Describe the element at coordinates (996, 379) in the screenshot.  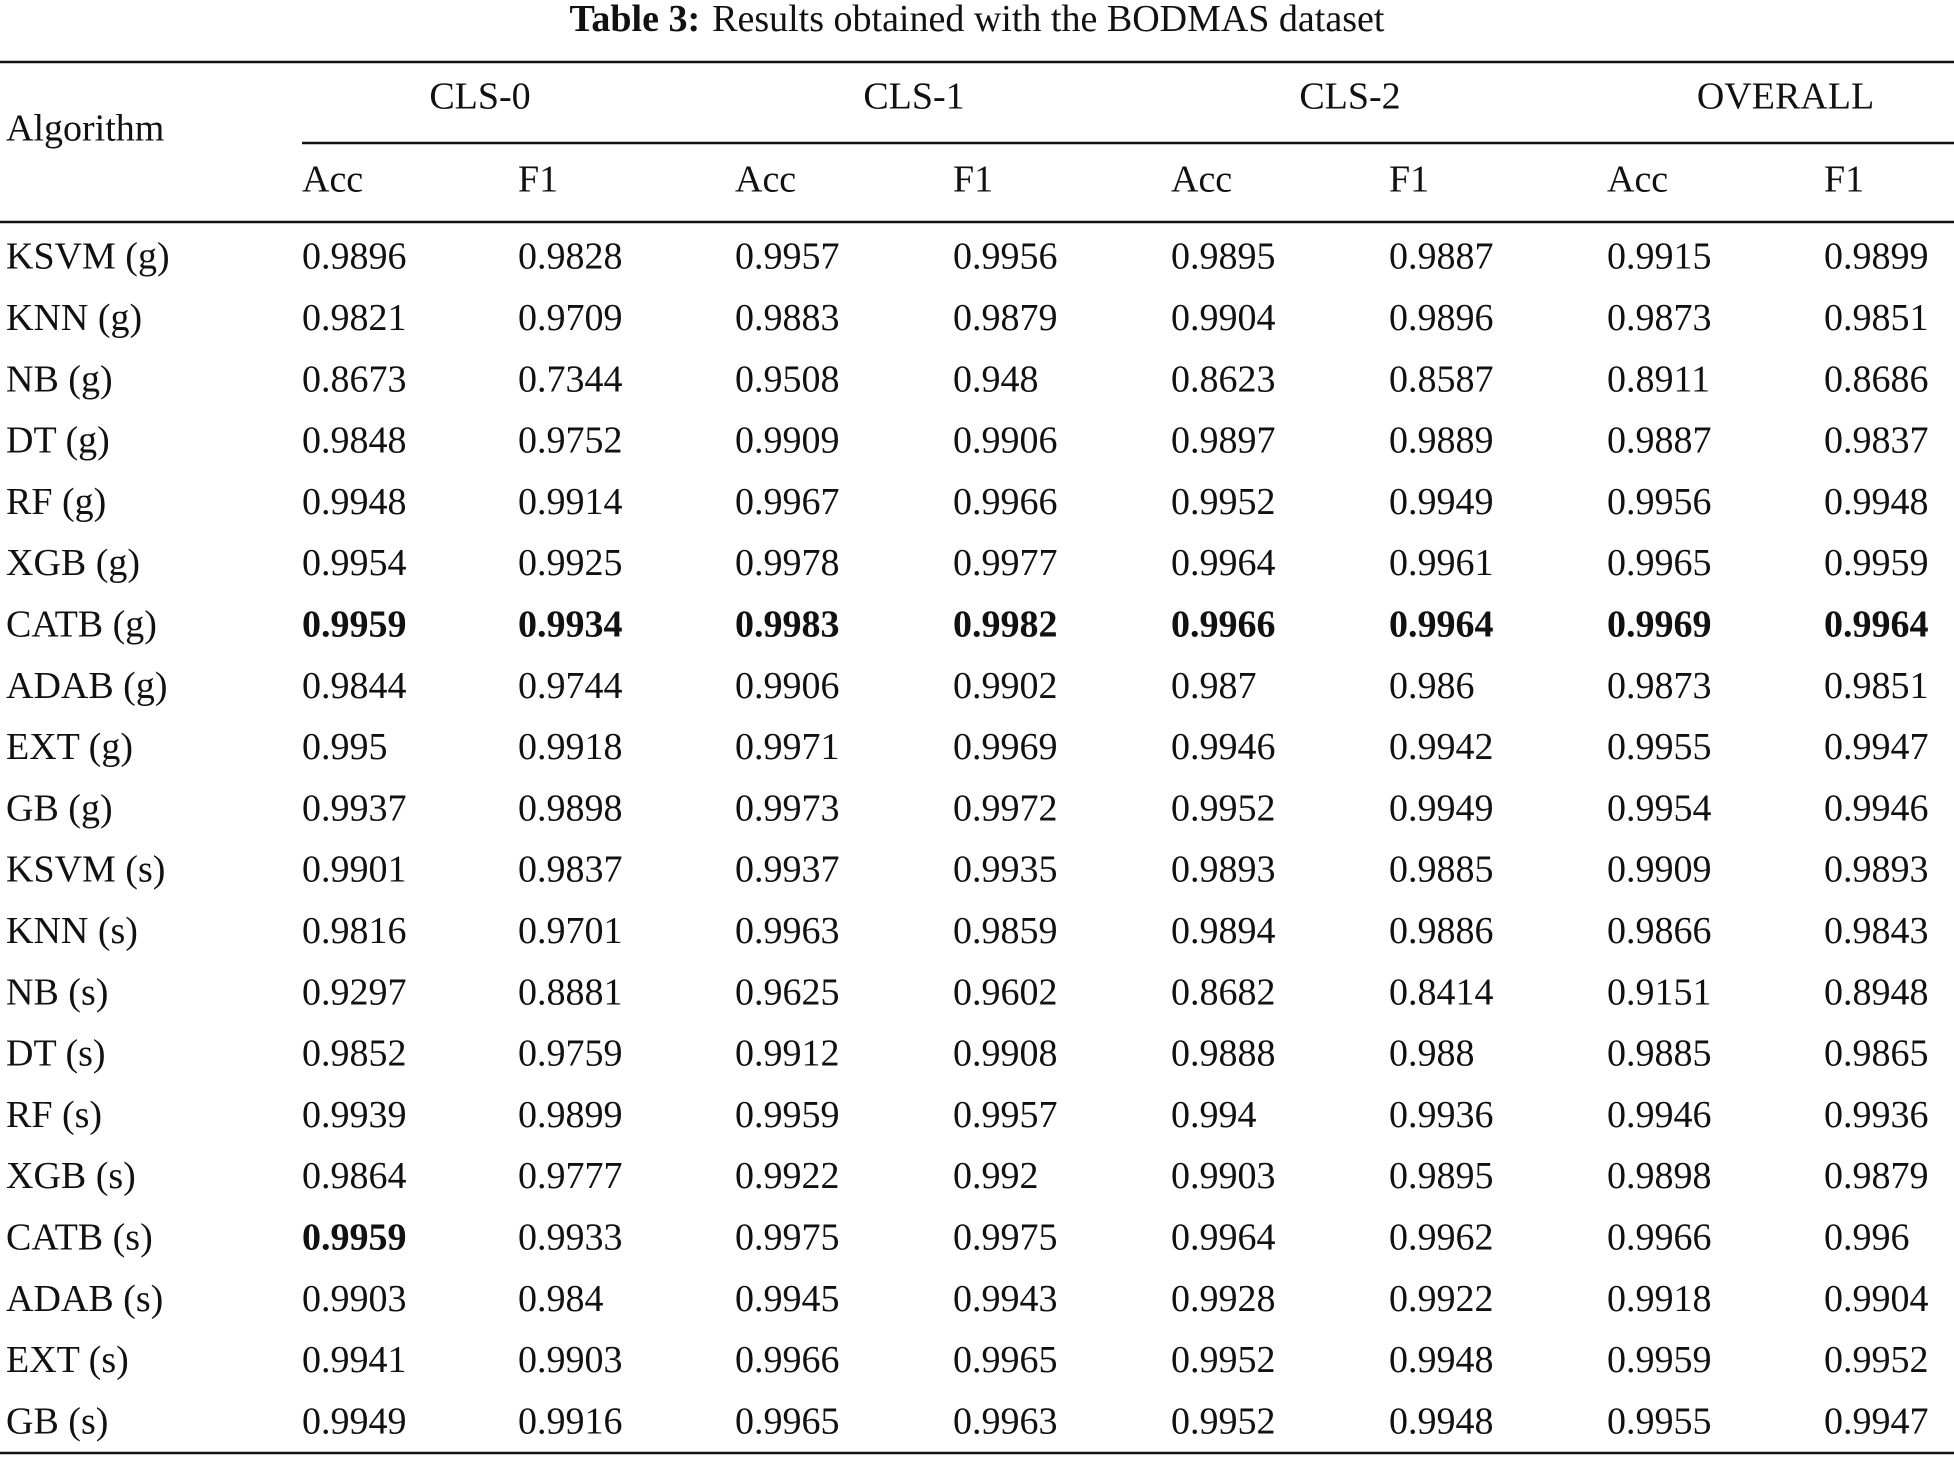
I see `cell: 0.948` at that location.